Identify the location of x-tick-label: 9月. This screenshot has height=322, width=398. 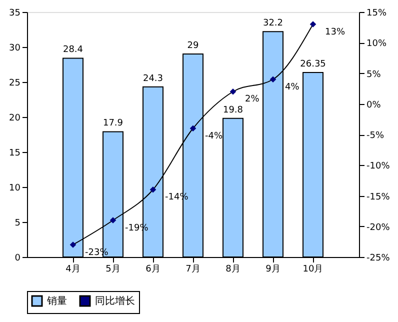
(273, 269).